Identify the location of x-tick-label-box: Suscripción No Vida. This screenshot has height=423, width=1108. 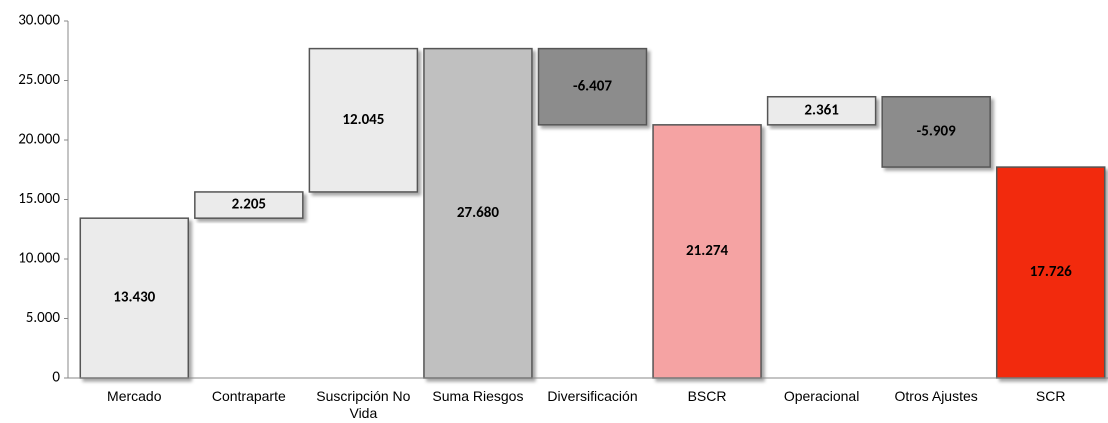
(363, 404).